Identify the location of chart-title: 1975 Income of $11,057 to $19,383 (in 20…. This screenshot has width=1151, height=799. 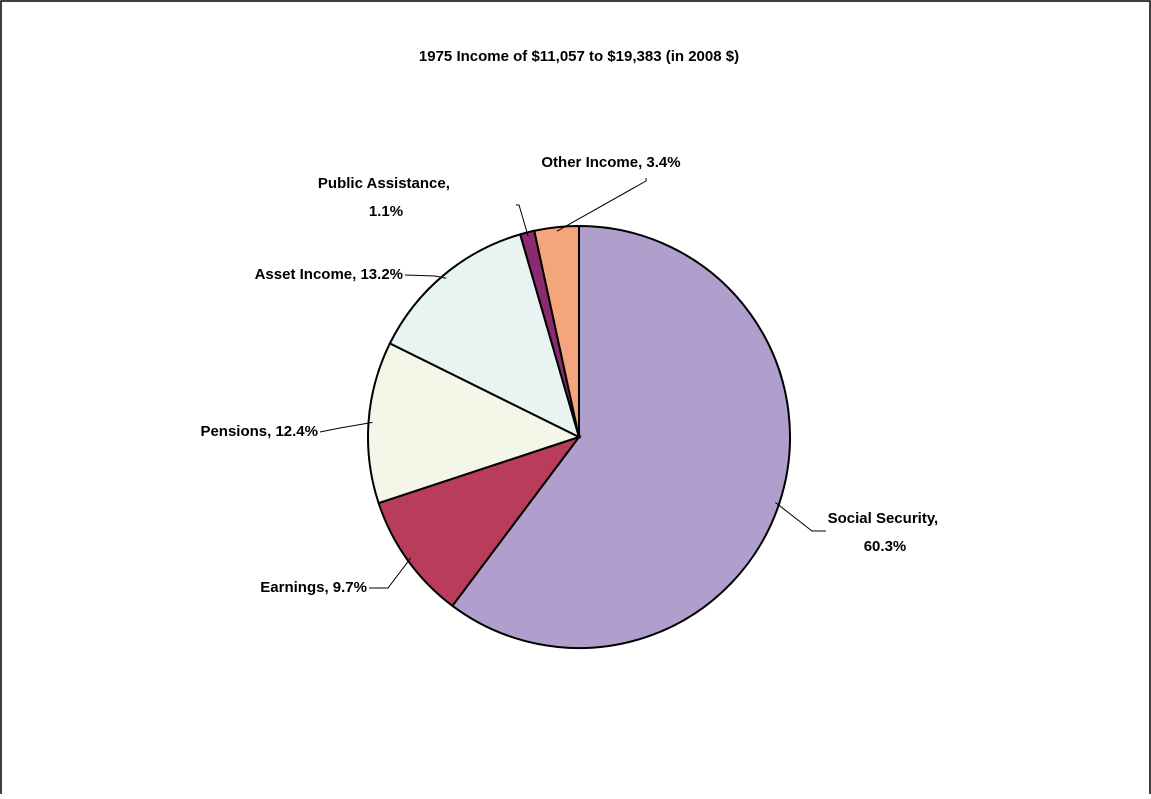
(579, 56).